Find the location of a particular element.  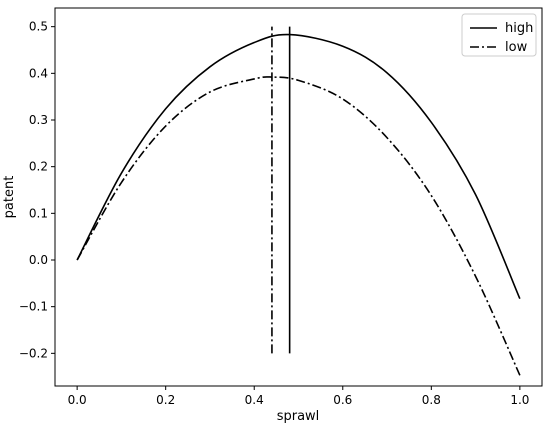

y-axis: −0.2 −0.1 0.0 0.1 0.2 0.3 0.4 0.5 is located at coordinates (37, 190).